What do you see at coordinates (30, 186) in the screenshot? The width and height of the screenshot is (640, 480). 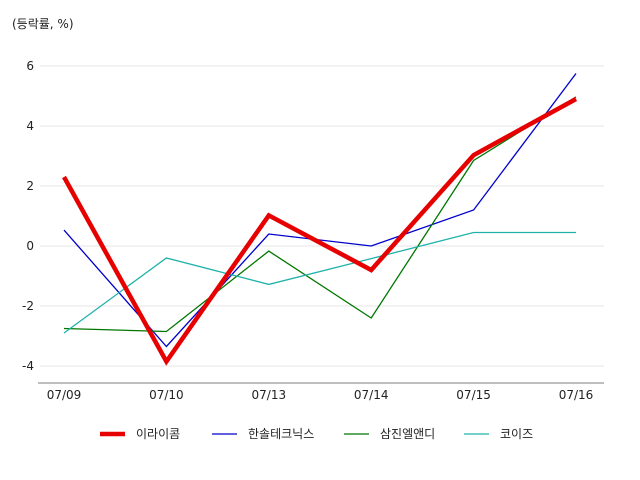 I see `y-tick-label: 2` at bounding box center [30, 186].